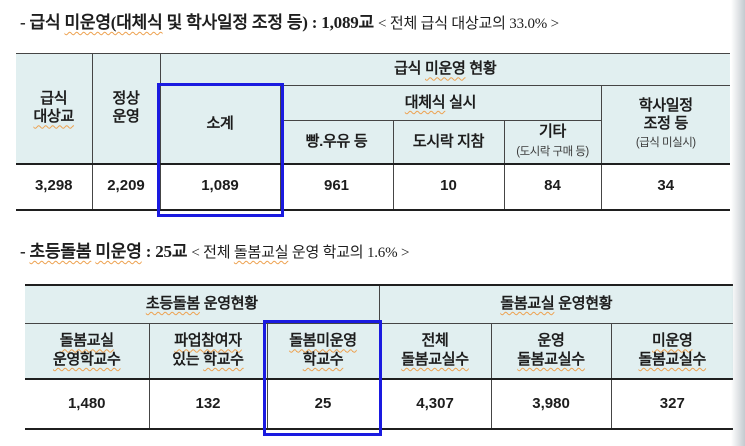 This screenshot has height=446, width=745. What do you see at coordinates (25, 251) in the screenshot?
I see `text-segment: -` at bounding box center [25, 251].